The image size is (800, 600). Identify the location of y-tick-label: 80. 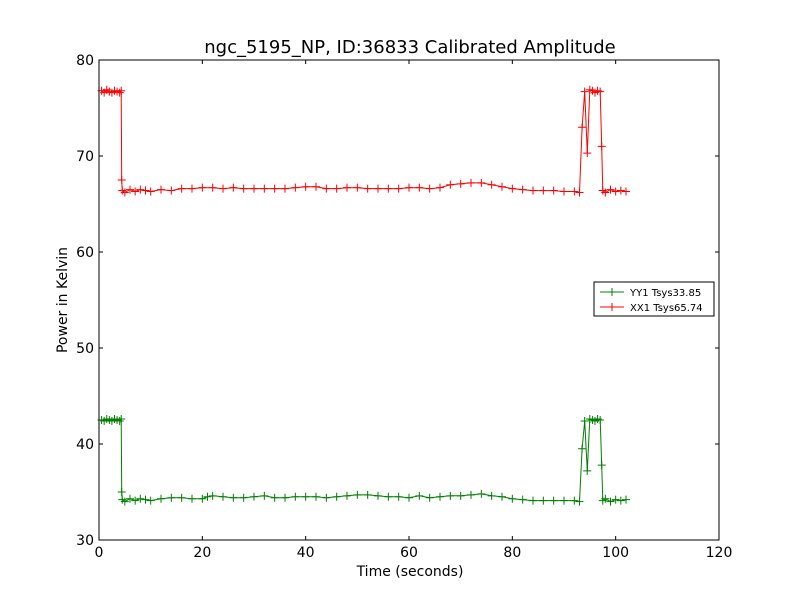
(85, 61).